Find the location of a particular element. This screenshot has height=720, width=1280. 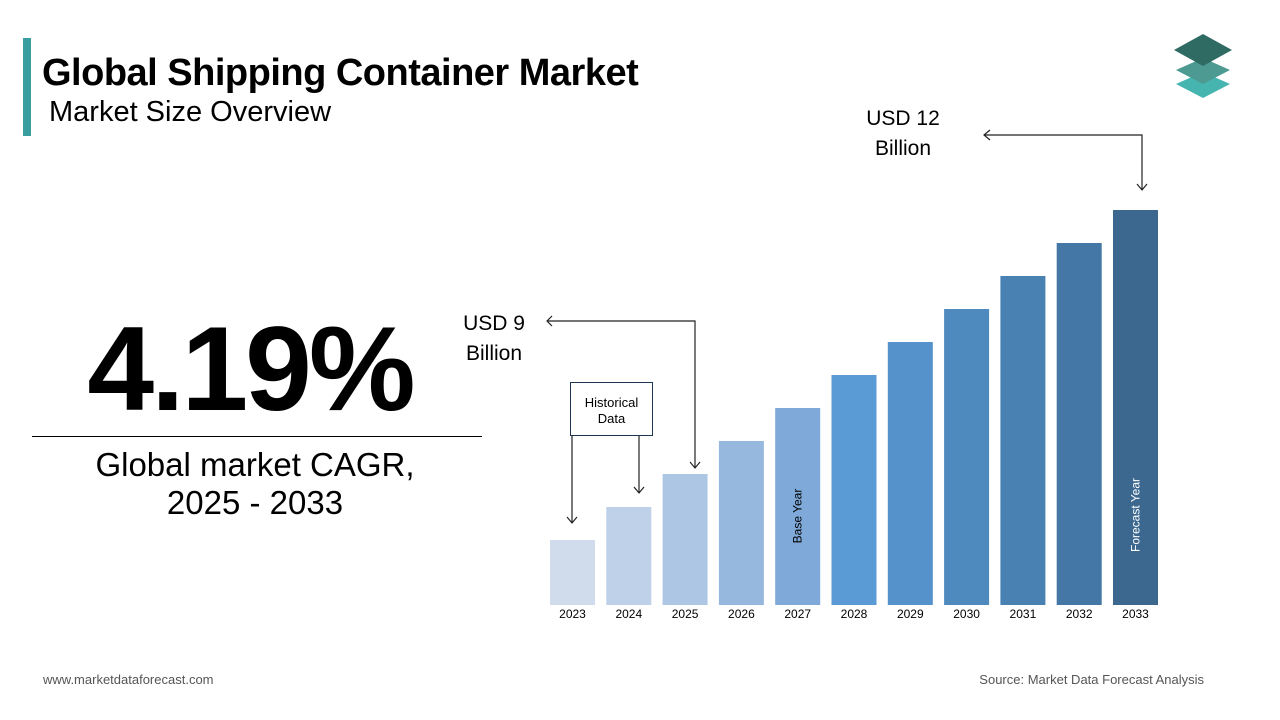

bar-label-2033: Forecast Year is located at coordinates (1136, 515).